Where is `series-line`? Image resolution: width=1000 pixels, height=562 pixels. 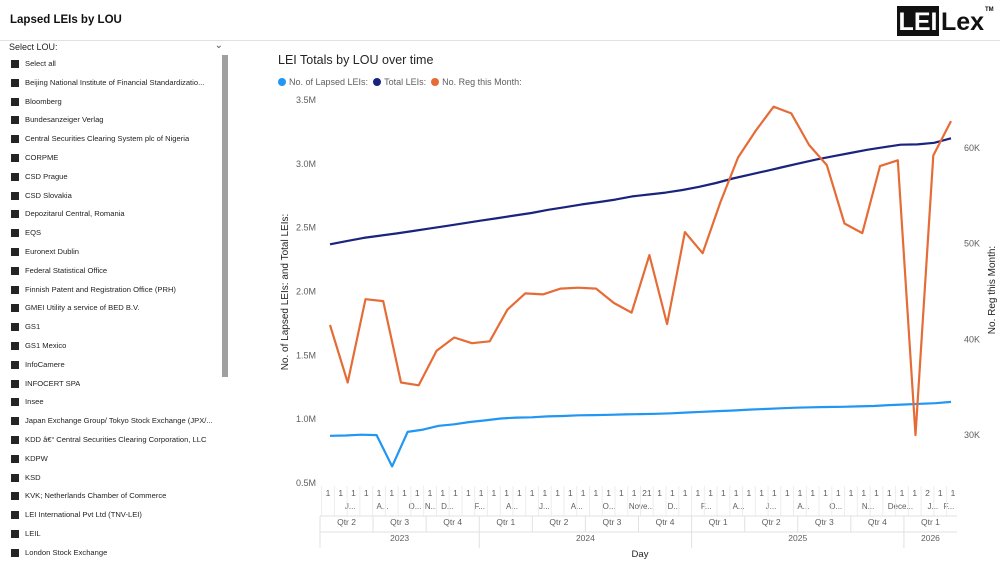 series-line is located at coordinates (640, 191).